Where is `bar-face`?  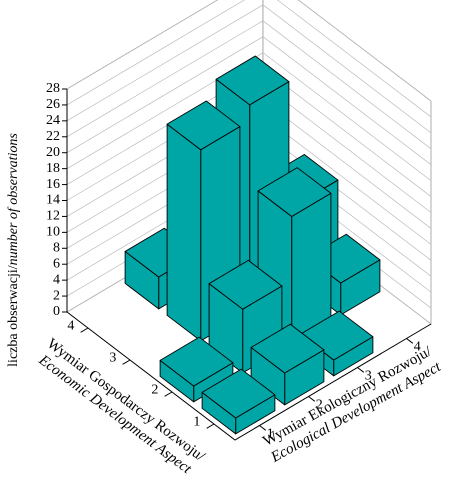
bar-face is located at coordinates (184, 232).